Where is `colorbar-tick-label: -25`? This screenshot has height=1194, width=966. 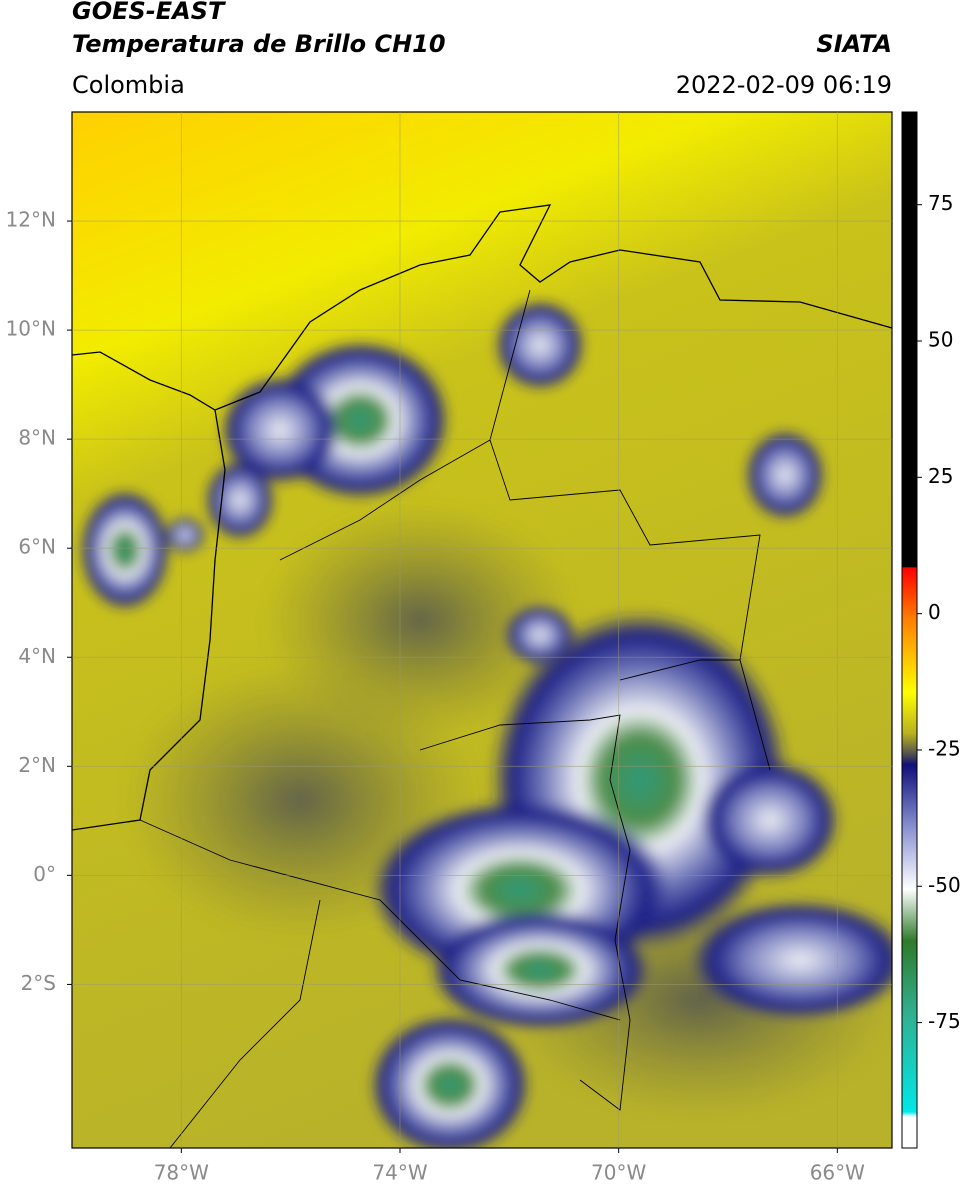
colorbar-tick-label: -25 is located at coordinates (944, 748).